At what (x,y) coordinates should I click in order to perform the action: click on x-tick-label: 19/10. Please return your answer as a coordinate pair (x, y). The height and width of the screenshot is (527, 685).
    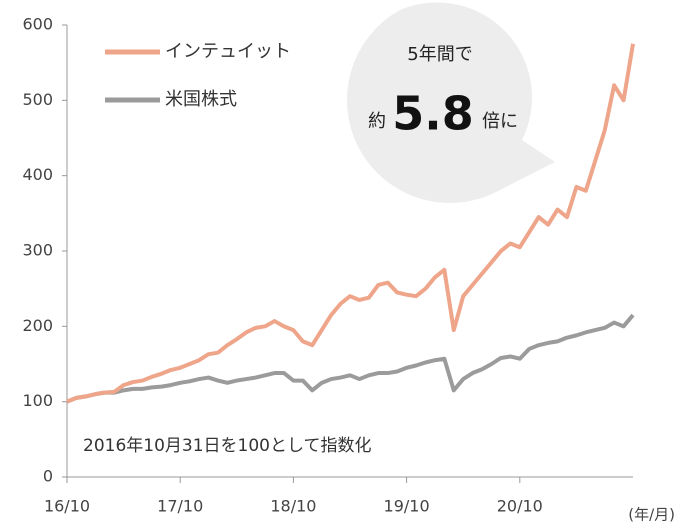
    Looking at the image, I should click on (407, 506).